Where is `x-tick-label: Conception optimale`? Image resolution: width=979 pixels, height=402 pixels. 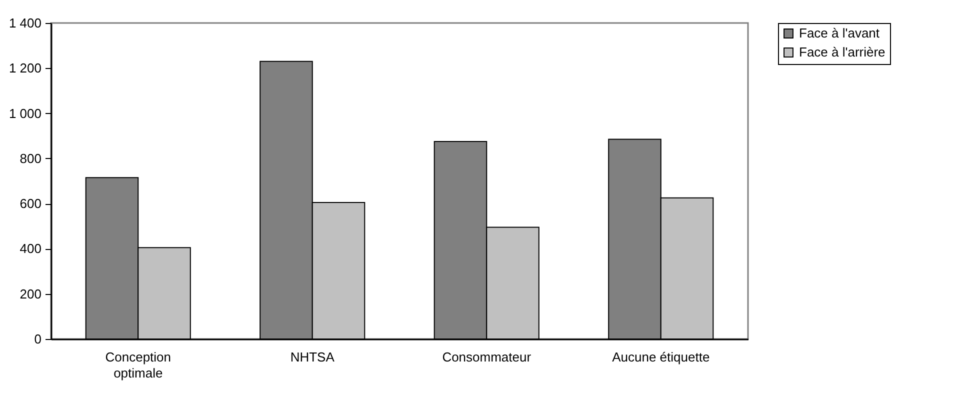
x-tick-label: Conception optimale is located at coordinates (138, 365).